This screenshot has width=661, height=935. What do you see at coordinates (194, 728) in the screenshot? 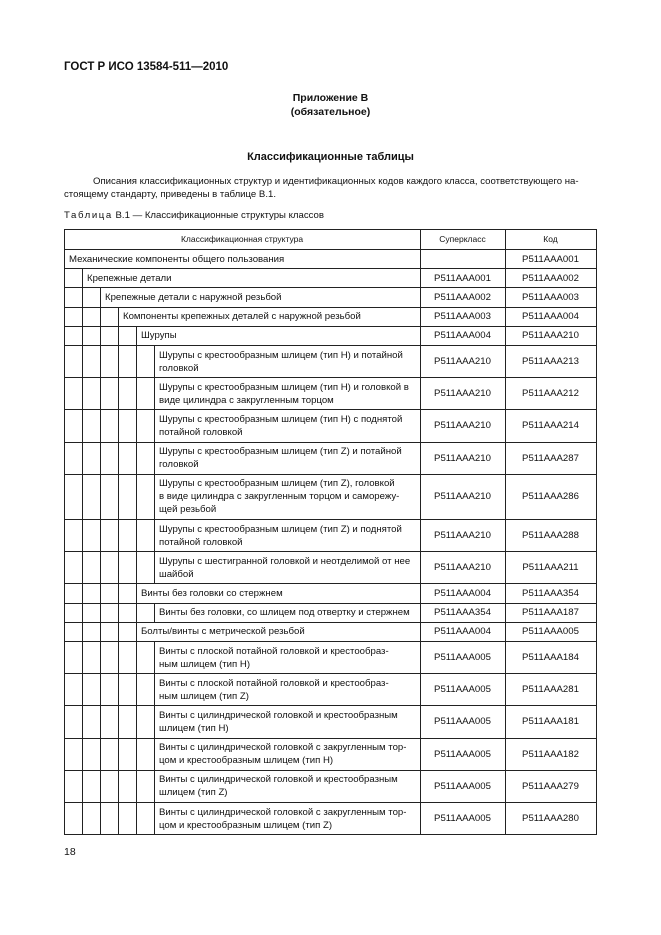
I see `structure-text-line: шлицем (тип Н)` at bounding box center [194, 728].